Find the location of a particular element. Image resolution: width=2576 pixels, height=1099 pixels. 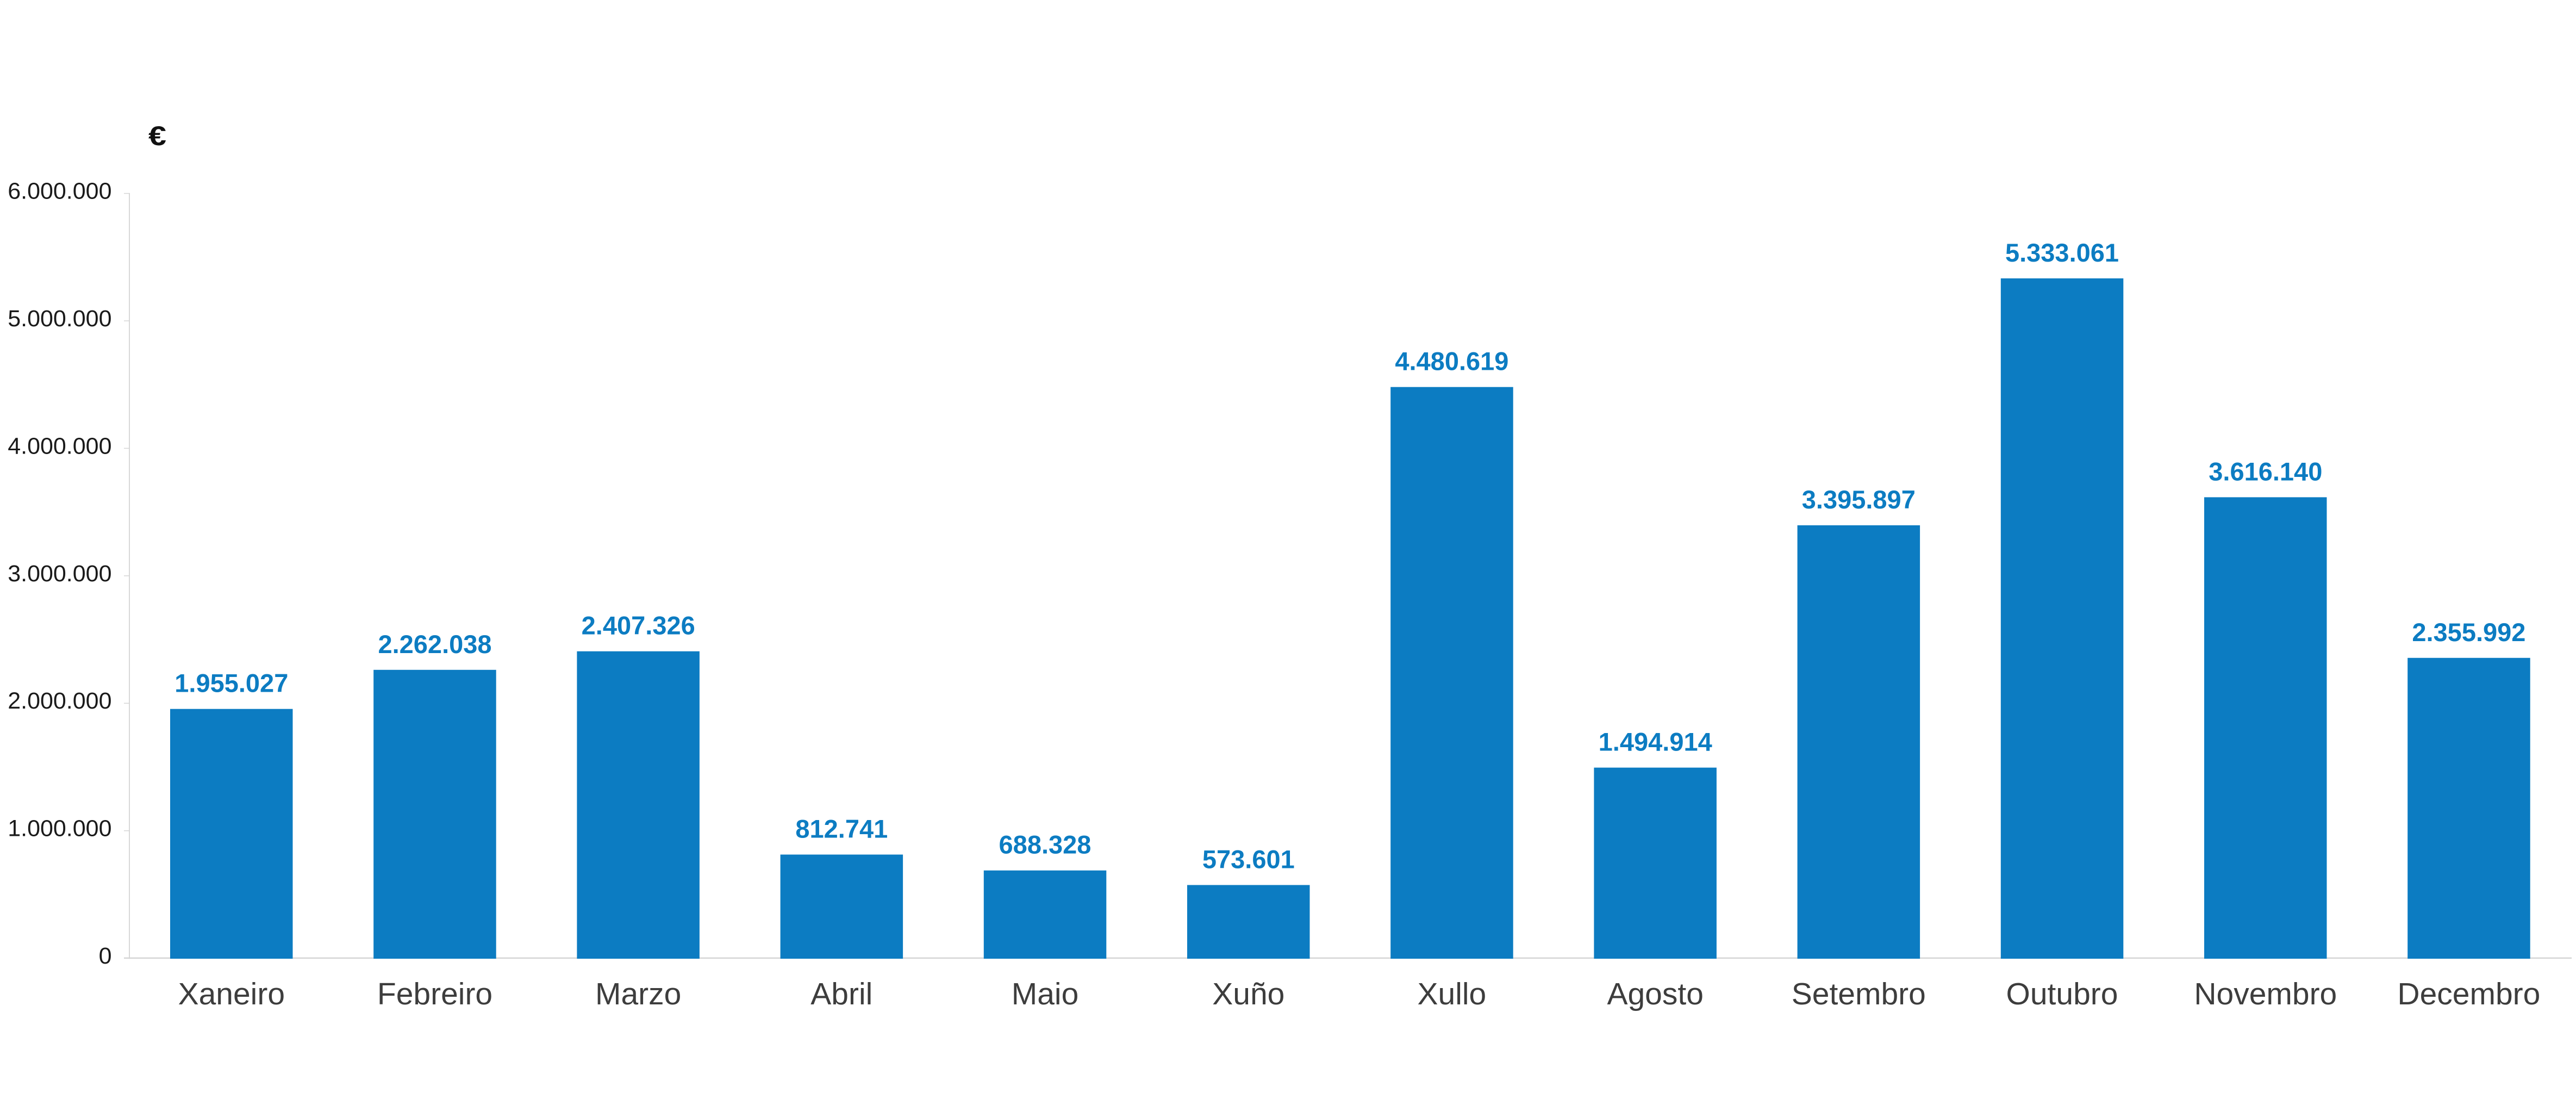

svg-text: Maio is located at coordinates (1045, 994).